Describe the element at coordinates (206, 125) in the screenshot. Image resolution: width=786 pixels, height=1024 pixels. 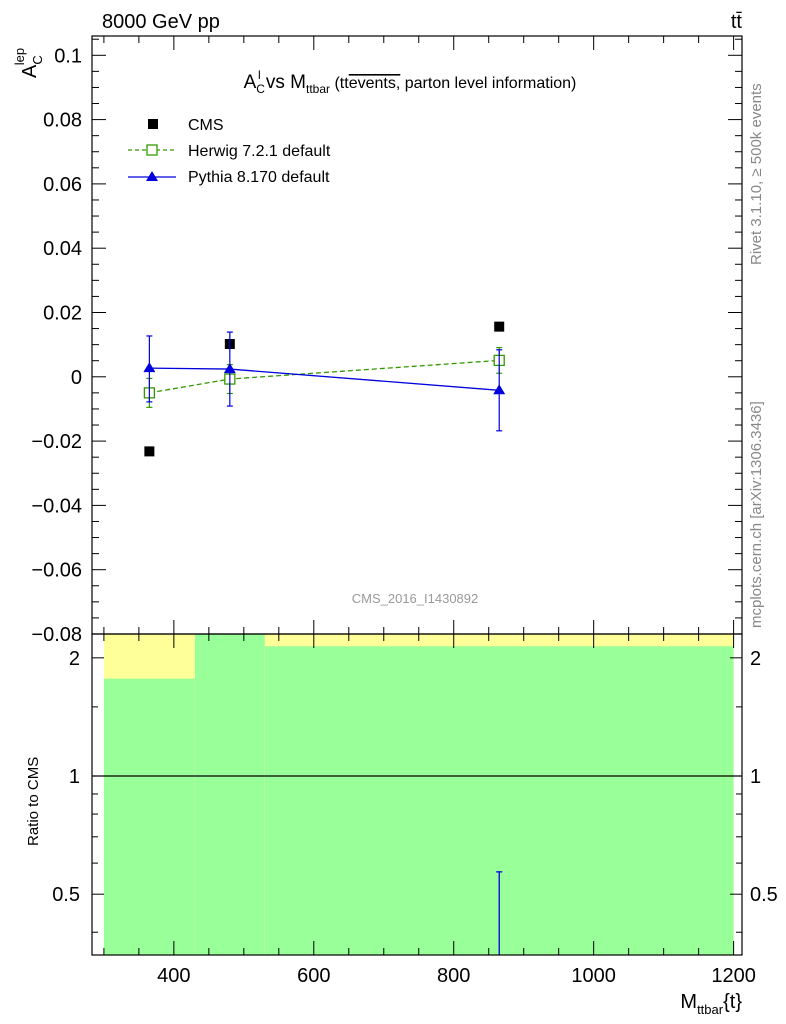
I see `legend-label-cms: CMS` at that location.